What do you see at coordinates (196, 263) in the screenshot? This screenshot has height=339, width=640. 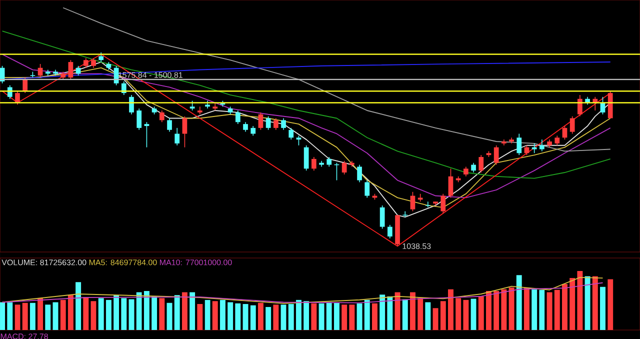 I see `text: MA10: 77001000.00` at bounding box center [196, 263].